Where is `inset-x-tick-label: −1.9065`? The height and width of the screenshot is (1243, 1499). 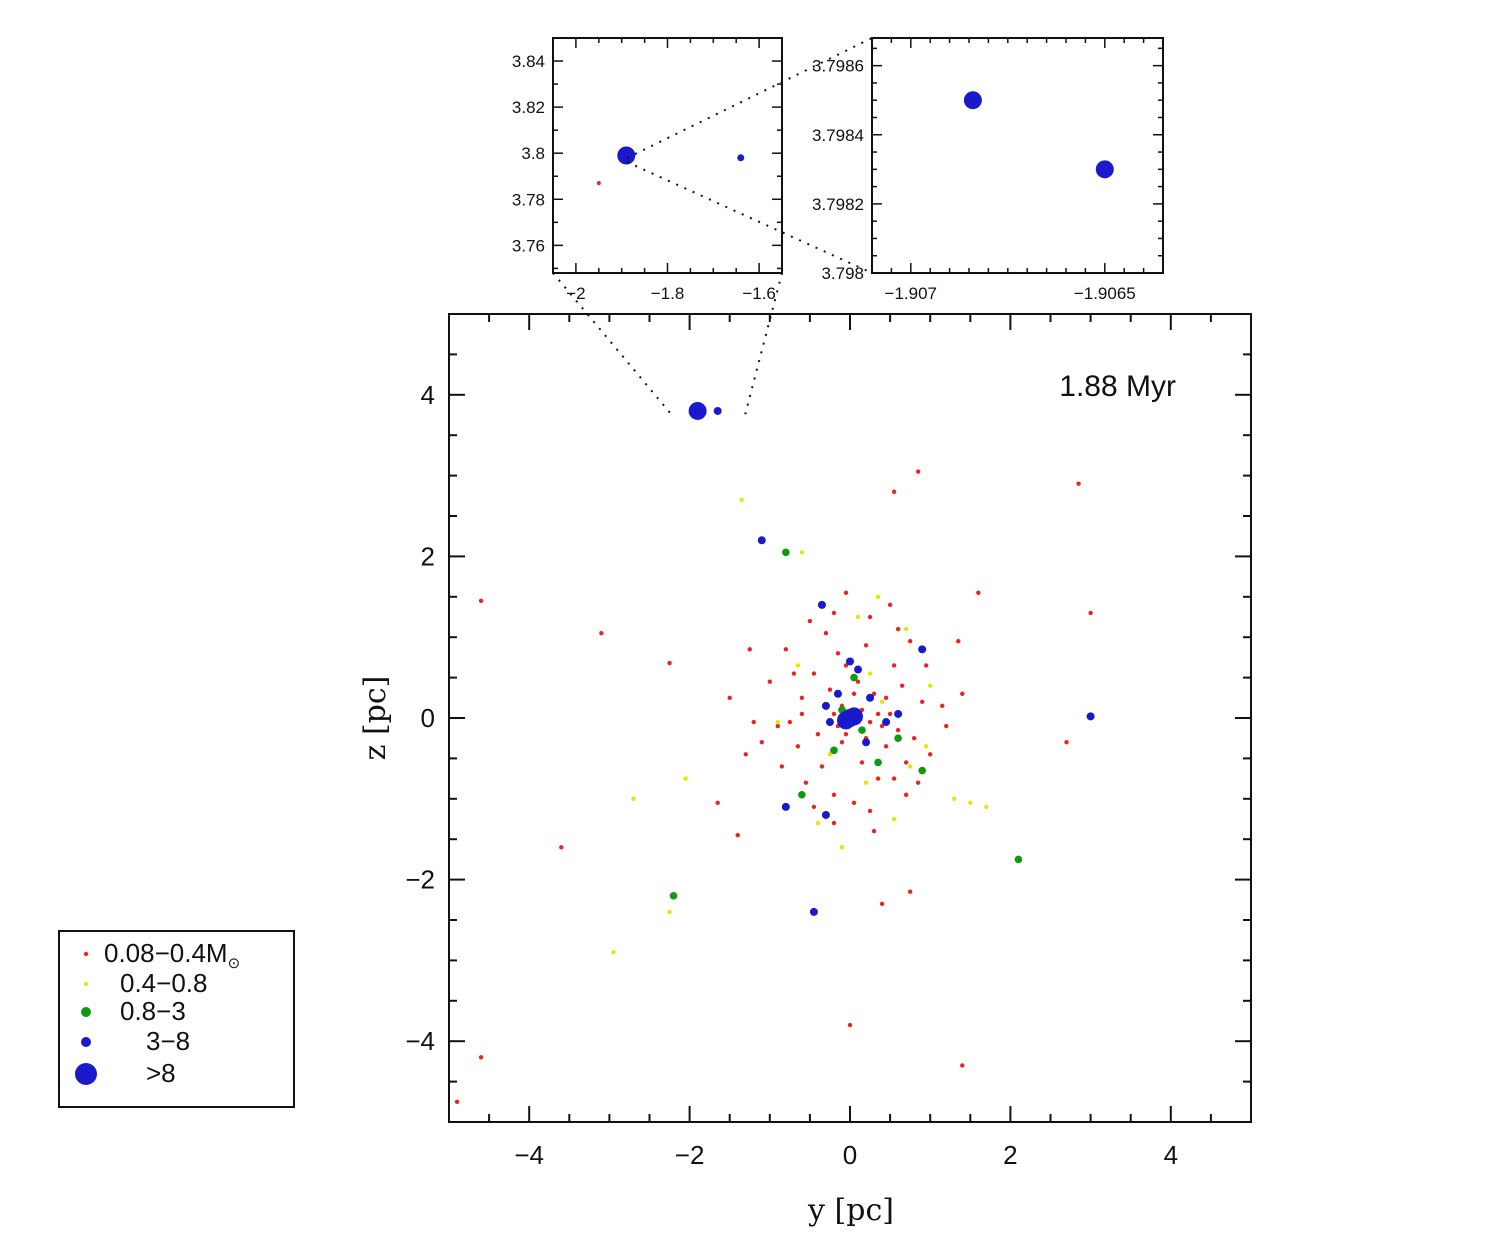 inset-x-tick-label: −1.9065 is located at coordinates (1105, 293).